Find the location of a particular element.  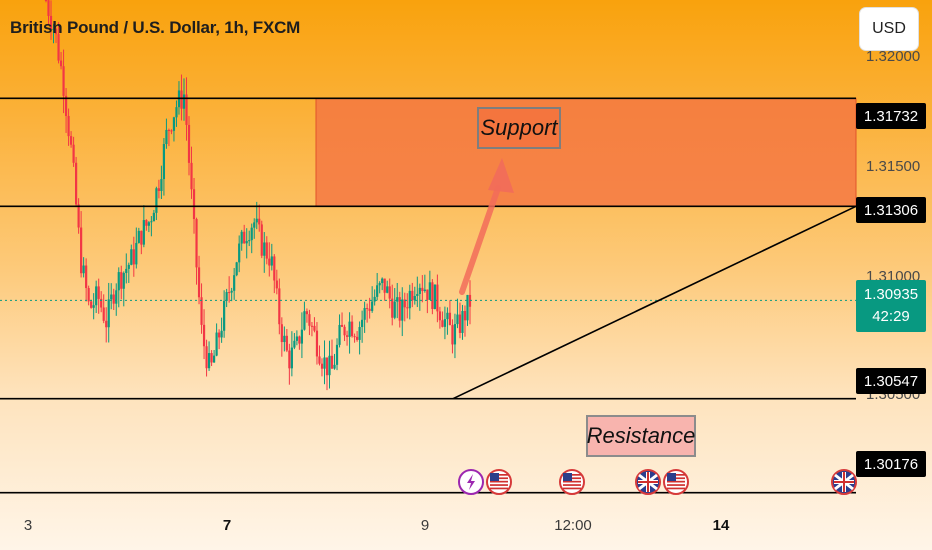

price-tag-level-2: 1.31306 is located at coordinates (891, 210).